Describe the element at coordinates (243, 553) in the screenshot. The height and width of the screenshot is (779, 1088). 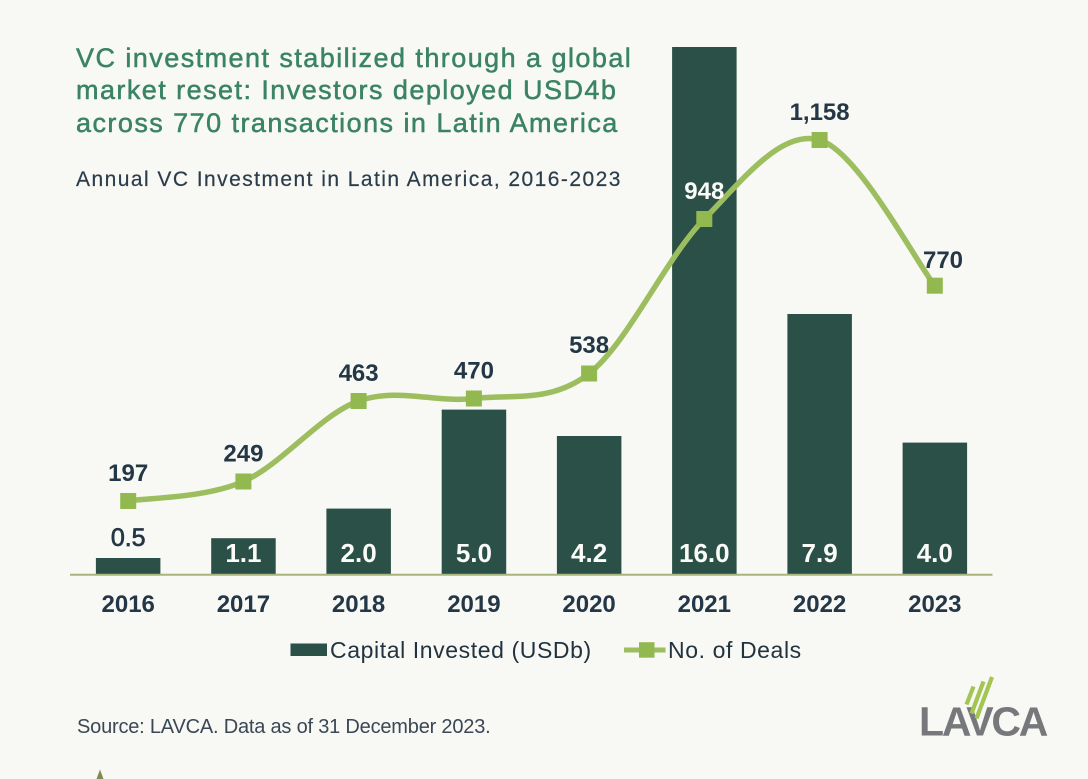
I see `svg-text: 1.1` at that location.